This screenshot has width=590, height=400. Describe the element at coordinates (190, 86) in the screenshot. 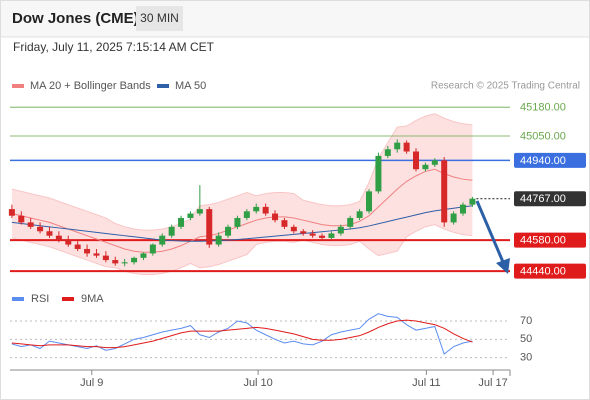

I see `legend-label: MA 50` at that location.